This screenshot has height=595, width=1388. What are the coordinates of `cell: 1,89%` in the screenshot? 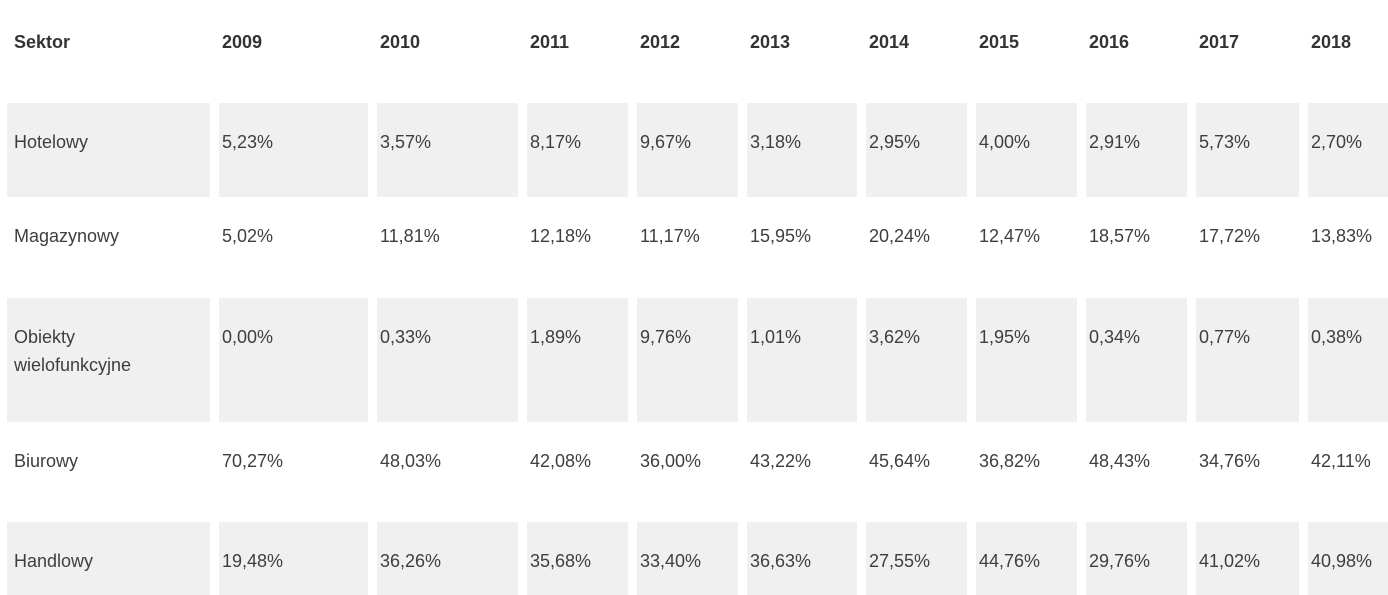 It's located at (573, 360).